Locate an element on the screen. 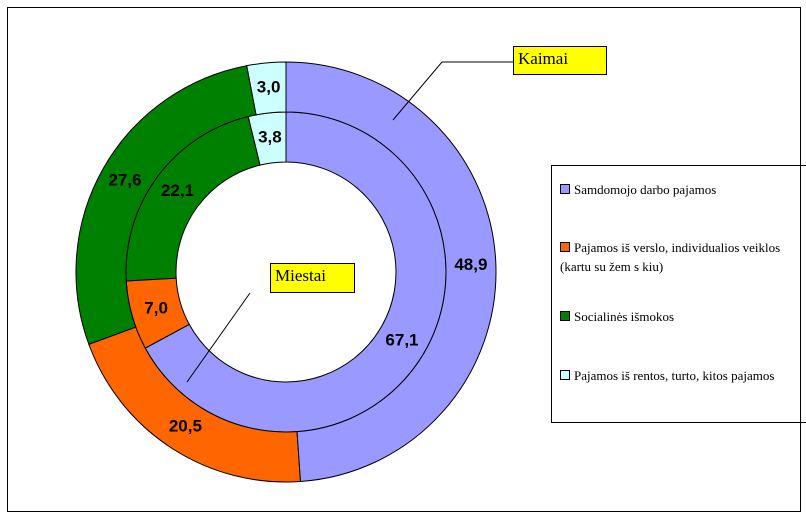 This screenshot has width=806, height=518. legend-item: Samdomojo darbo pajamos is located at coordinates (683, 189).